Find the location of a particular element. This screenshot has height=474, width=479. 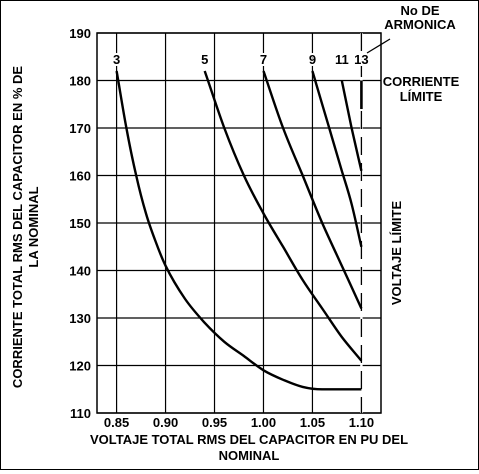

y-tick-label: 180 is located at coordinates (80, 81).